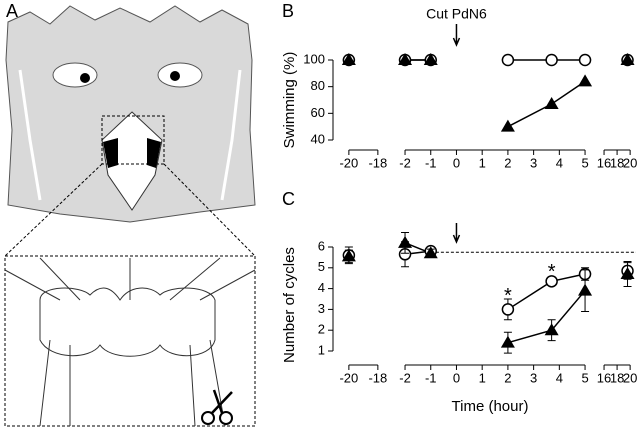 The width and height of the screenshot is (640, 432). Describe the element at coordinates (321, 245) in the screenshot. I see `y-tick-label: 6` at that location.